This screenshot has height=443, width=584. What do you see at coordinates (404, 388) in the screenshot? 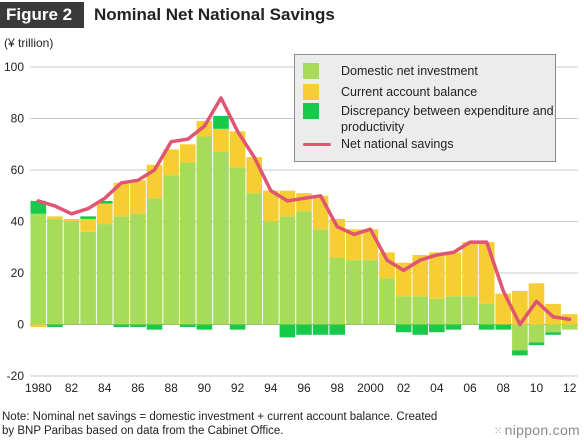
I see `x-tick-label: 02` at bounding box center [404, 388].